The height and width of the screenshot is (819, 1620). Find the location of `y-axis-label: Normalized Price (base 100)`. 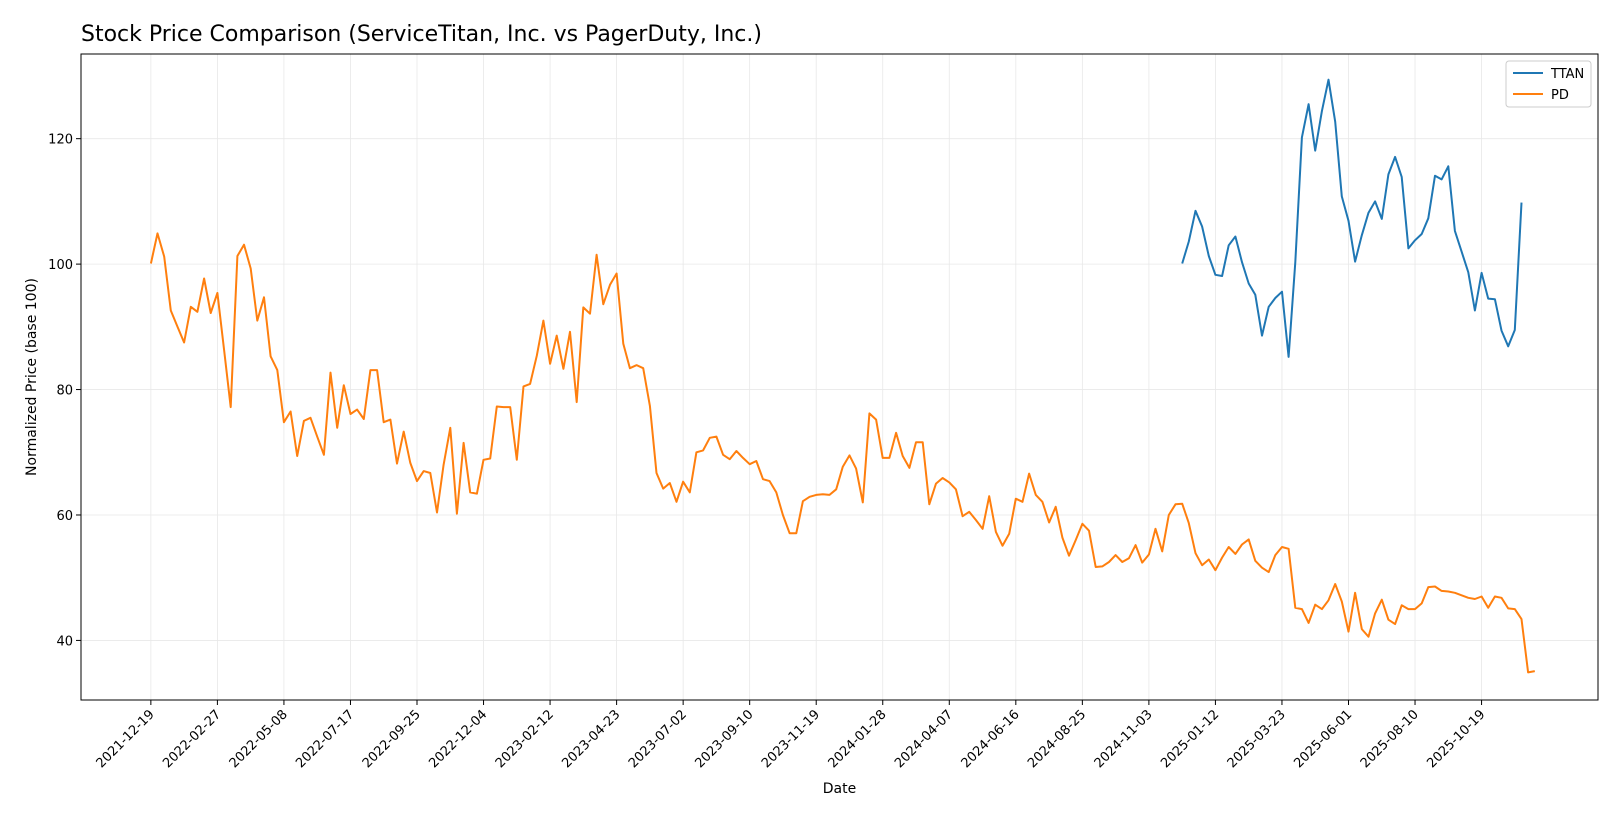

y-axis-label: Normalized Price (base 100) is located at coordinates (32, 377).